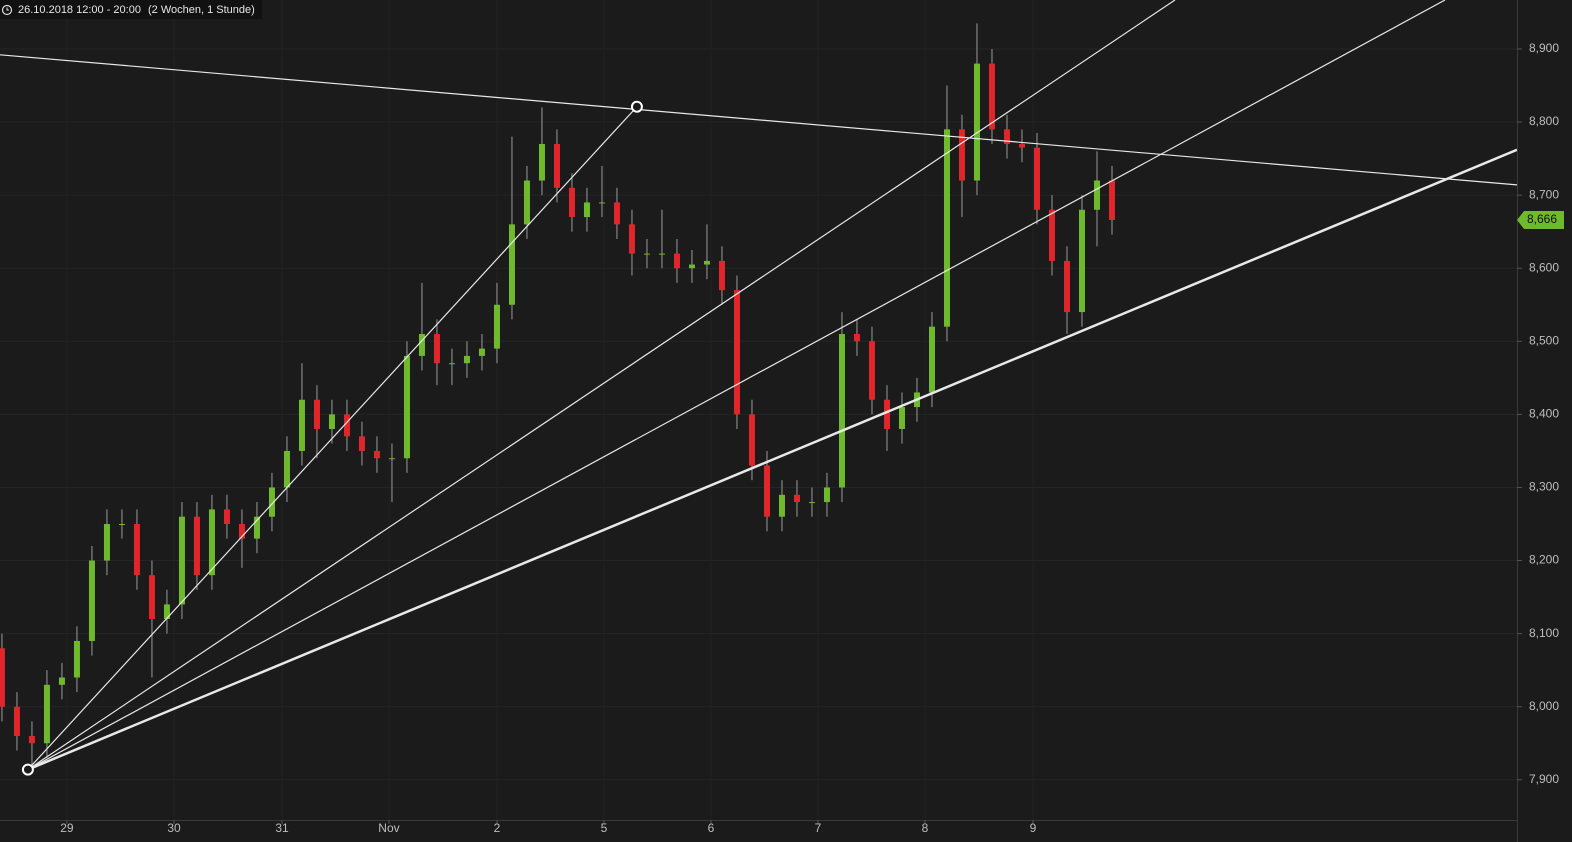  Describe the element at coordinates (79, 10) in the screenshot. I see `chart-title: 26.10.2018 12:00 - 20:00` at that location.